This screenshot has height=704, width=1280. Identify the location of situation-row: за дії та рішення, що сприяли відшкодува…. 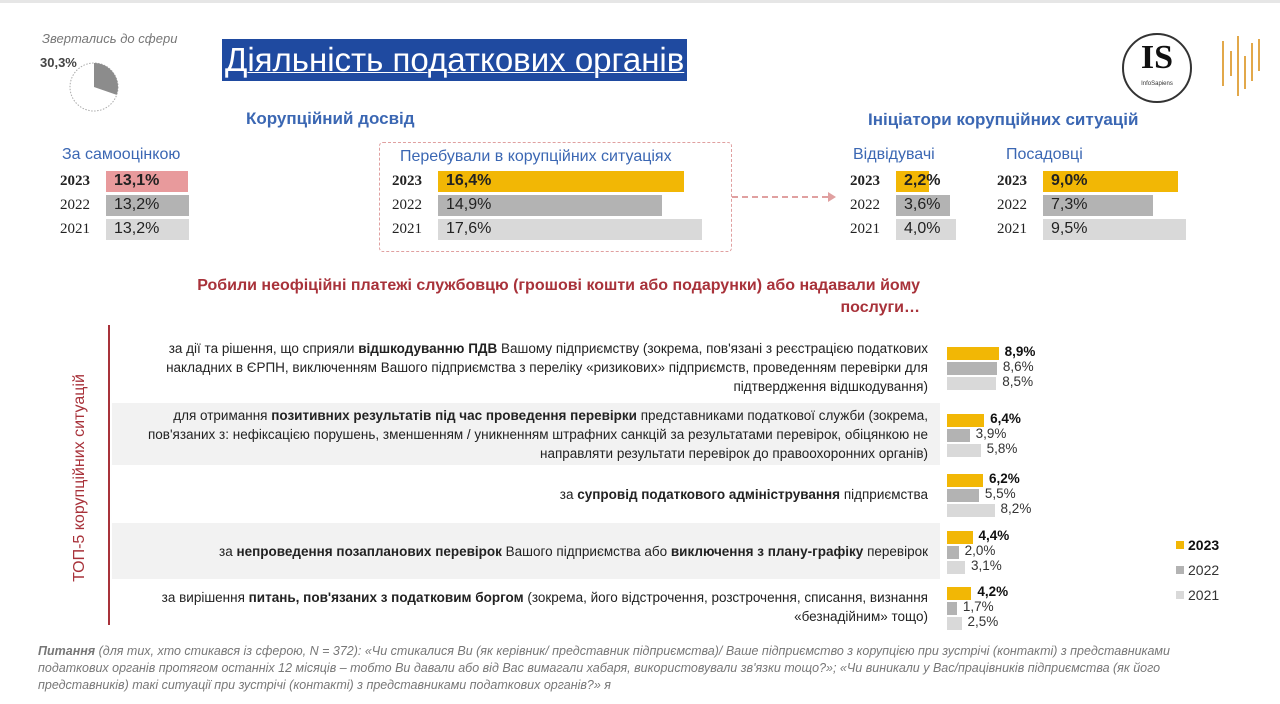
(526, 367).